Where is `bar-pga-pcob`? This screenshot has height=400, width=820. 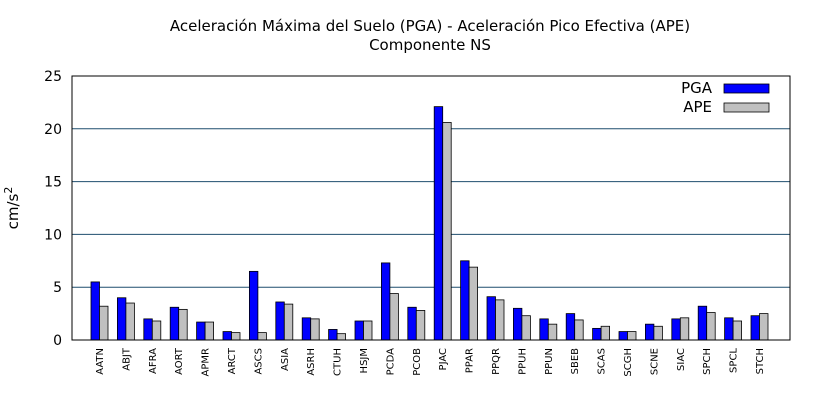 bar-pga-pcob is located at coordinates (412, 323).